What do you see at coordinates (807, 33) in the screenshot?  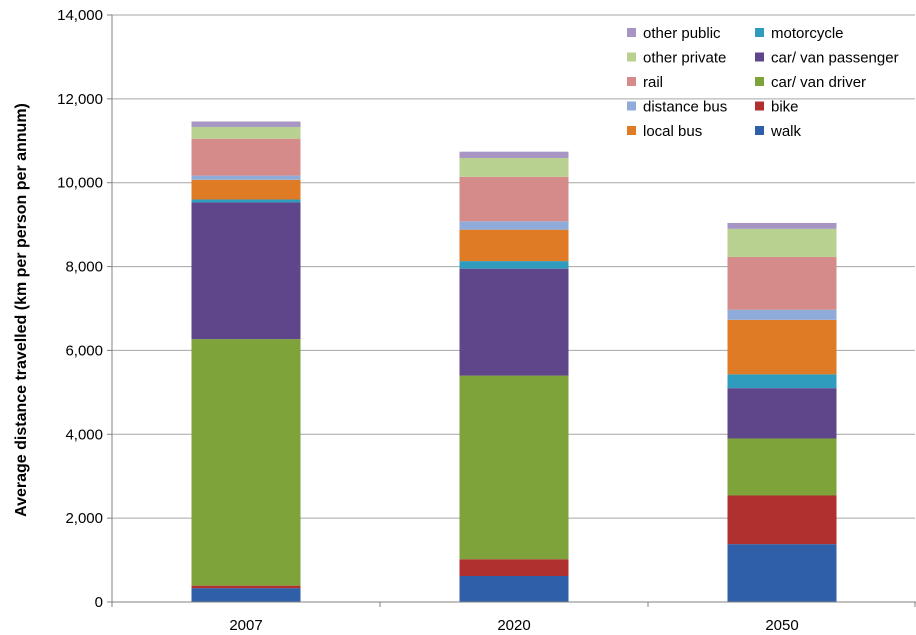 I see `legend-label: motorcycle` at bounding box center [807, 33].